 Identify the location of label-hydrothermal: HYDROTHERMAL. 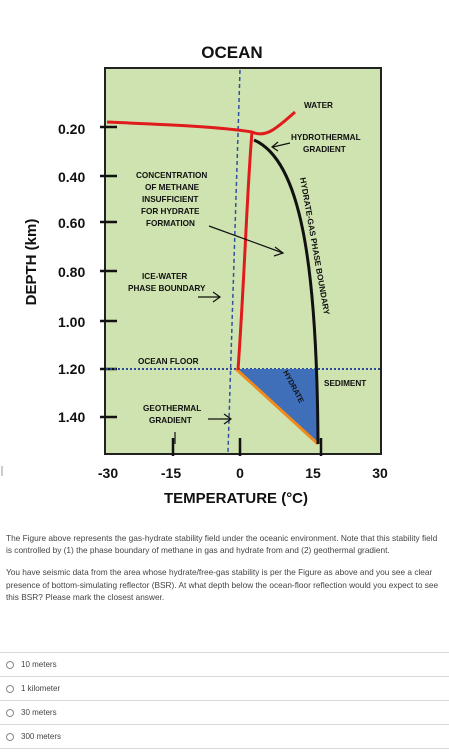
(326, 137).